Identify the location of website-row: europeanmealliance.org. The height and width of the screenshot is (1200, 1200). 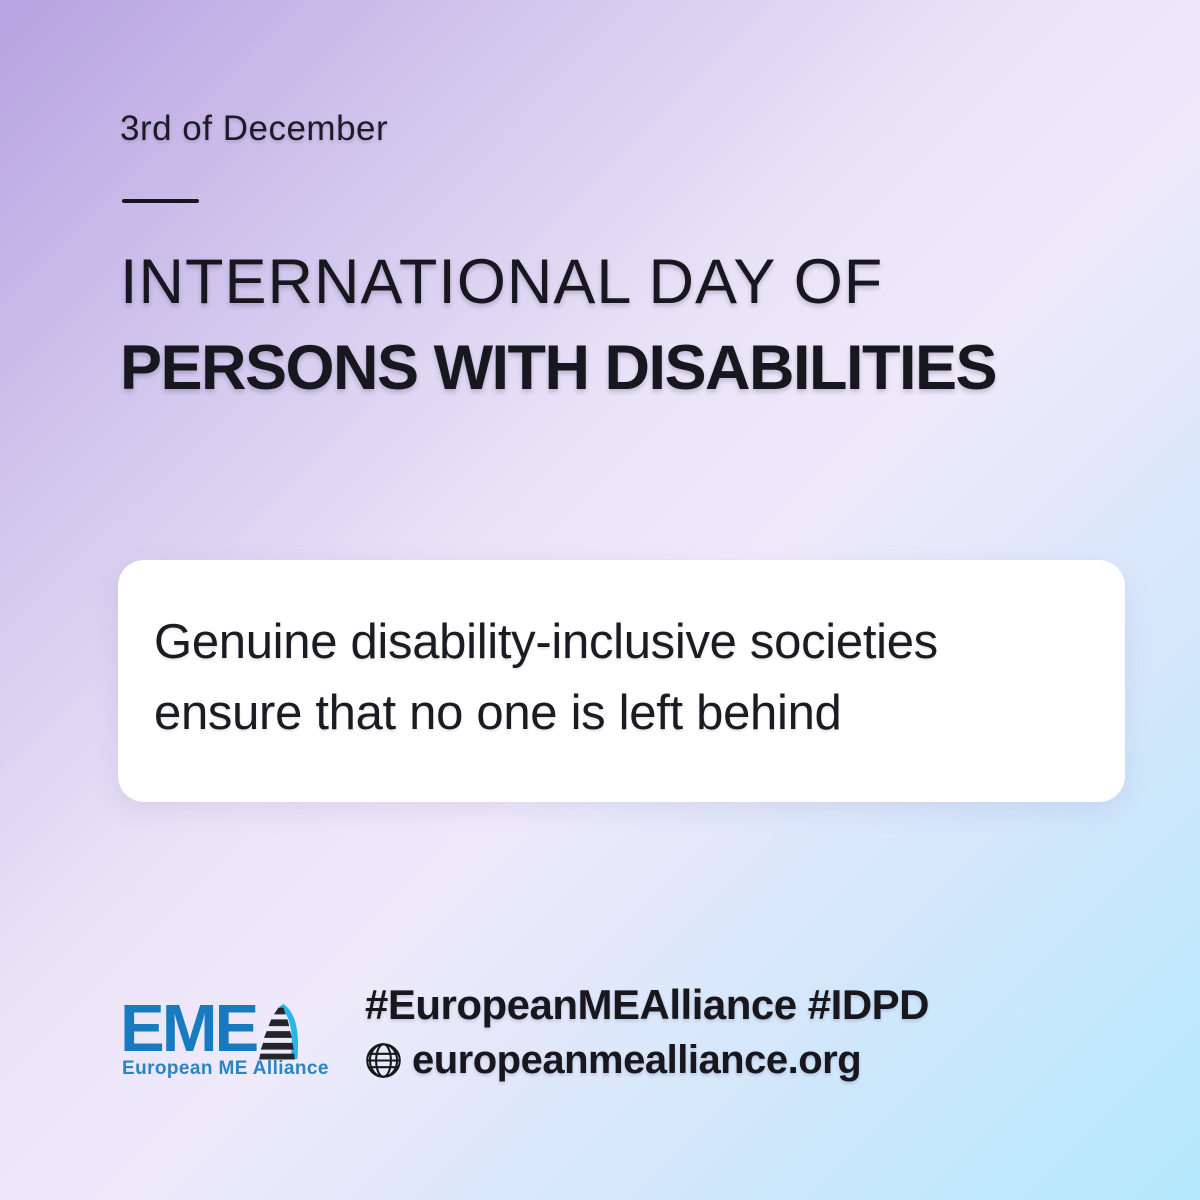
(647, 1060).